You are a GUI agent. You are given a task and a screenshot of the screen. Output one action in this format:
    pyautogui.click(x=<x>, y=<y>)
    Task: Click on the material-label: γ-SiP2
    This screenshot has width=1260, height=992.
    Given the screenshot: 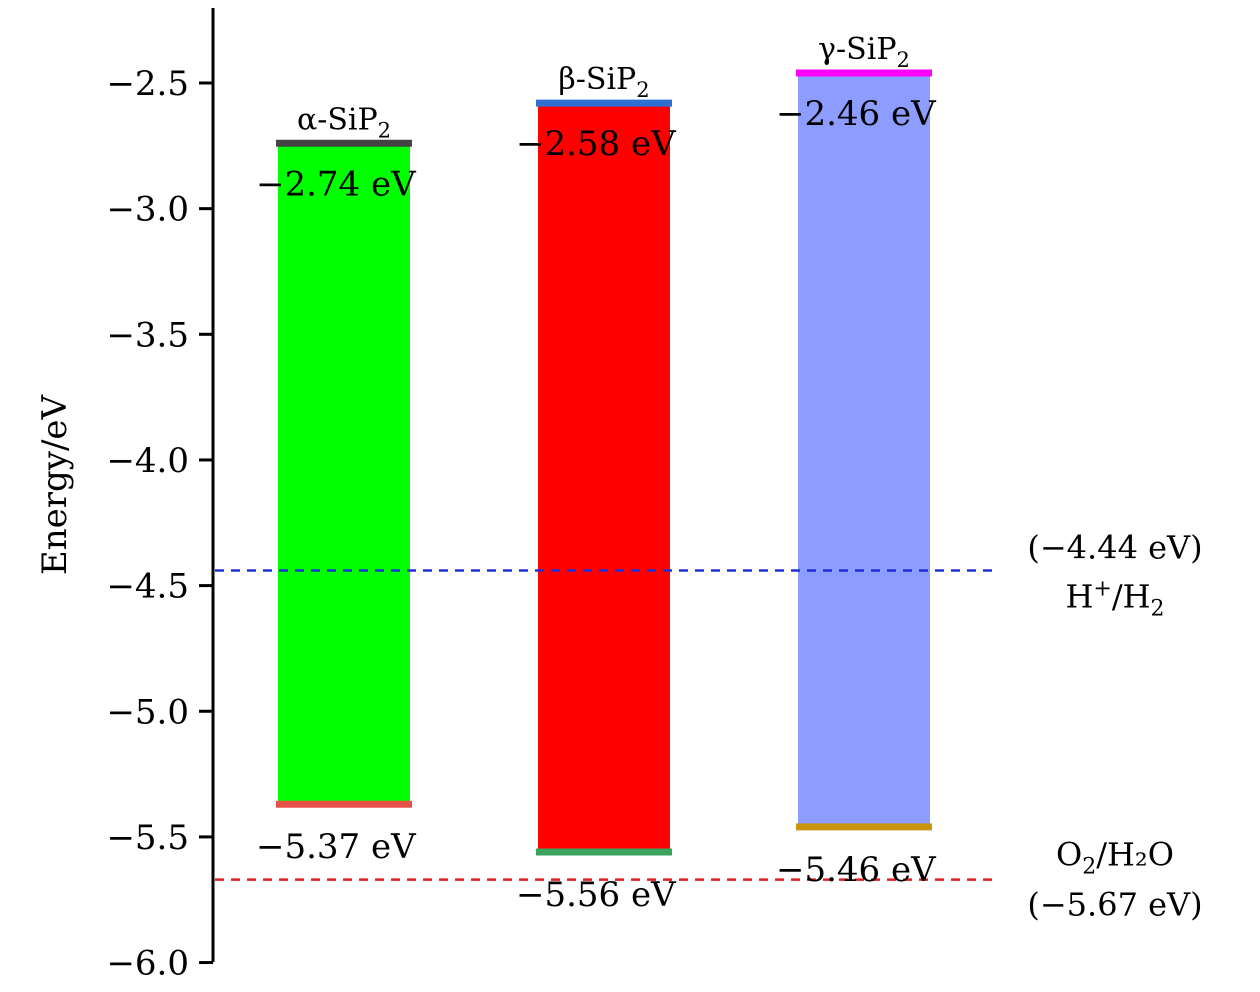 What is the action you would take?
    pyautogui.click(x=864, y=52)
    